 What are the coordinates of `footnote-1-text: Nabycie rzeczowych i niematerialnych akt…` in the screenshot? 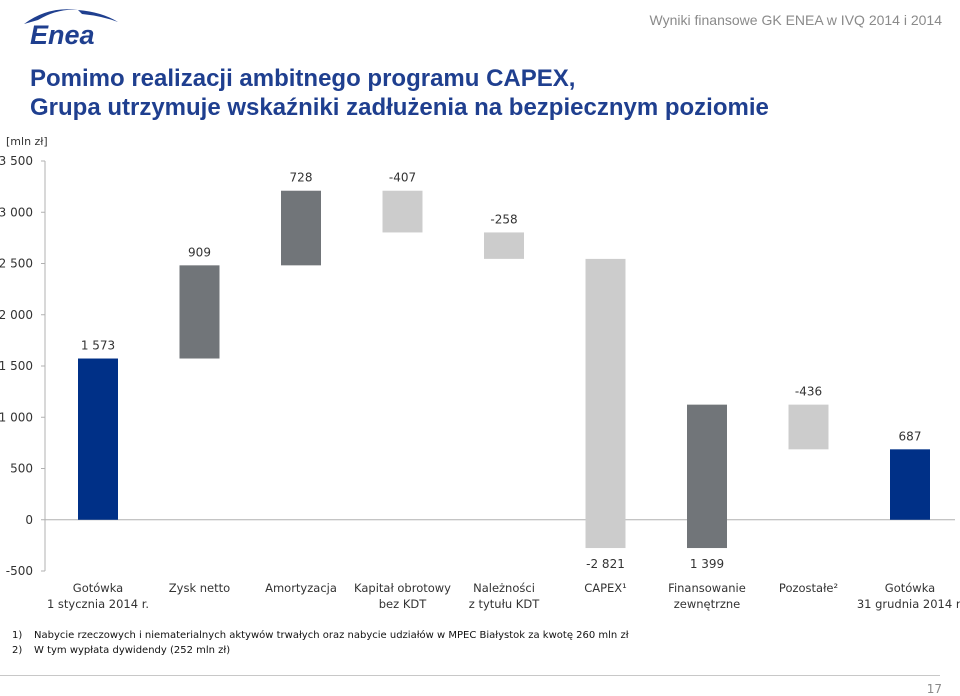 It's located at (331, 635).